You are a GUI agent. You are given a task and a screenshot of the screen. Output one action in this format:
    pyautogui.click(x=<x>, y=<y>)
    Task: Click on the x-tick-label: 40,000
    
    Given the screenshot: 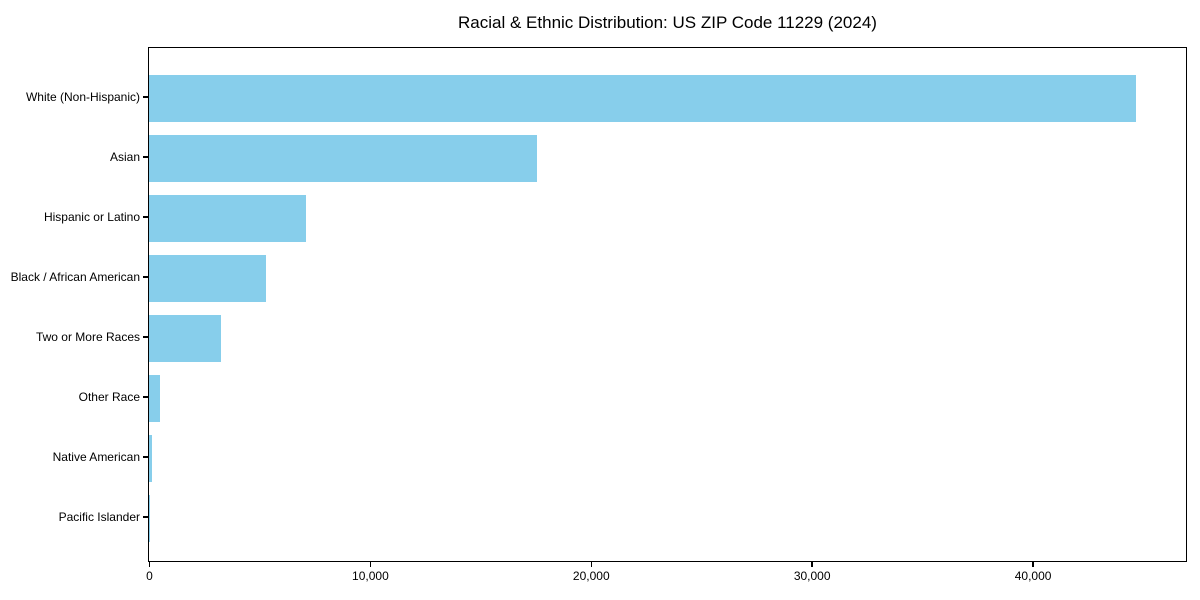 What is the action you would take?
    pyautogui.click(x=1033, y=576)
    